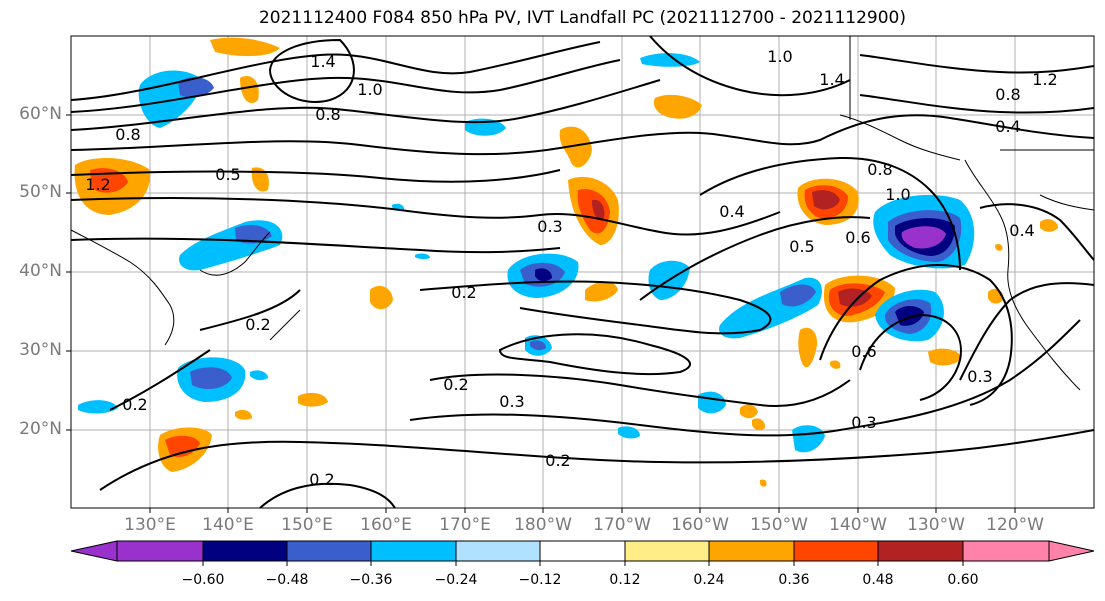 The width and height of the screenshot is (1105, 601). What do you see at coordinates (40, 350) in the screenshot?
I see `lat-label: 30°N` at bounding box center [40, 350].